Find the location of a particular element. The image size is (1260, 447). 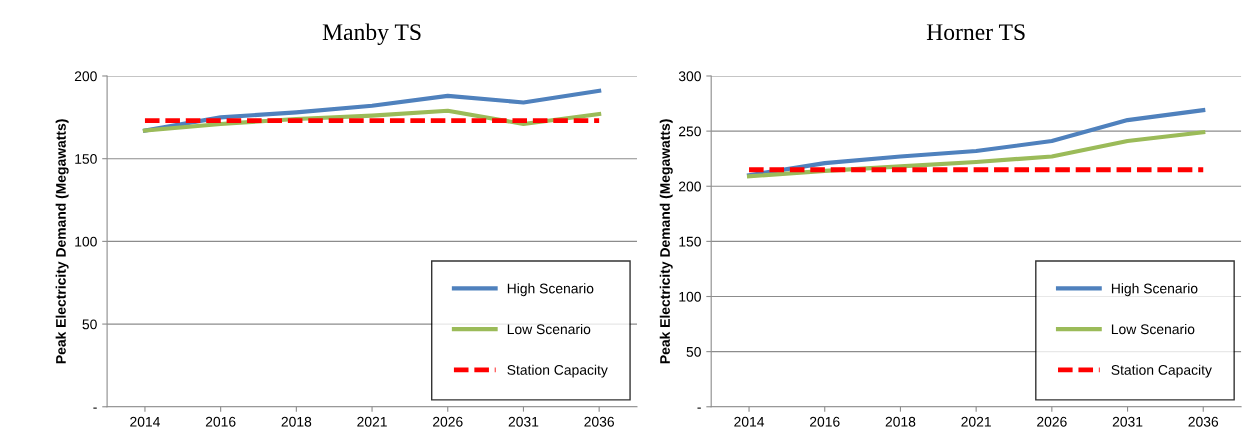

y-tick-label: 250 is located at coordinates (690, 131).